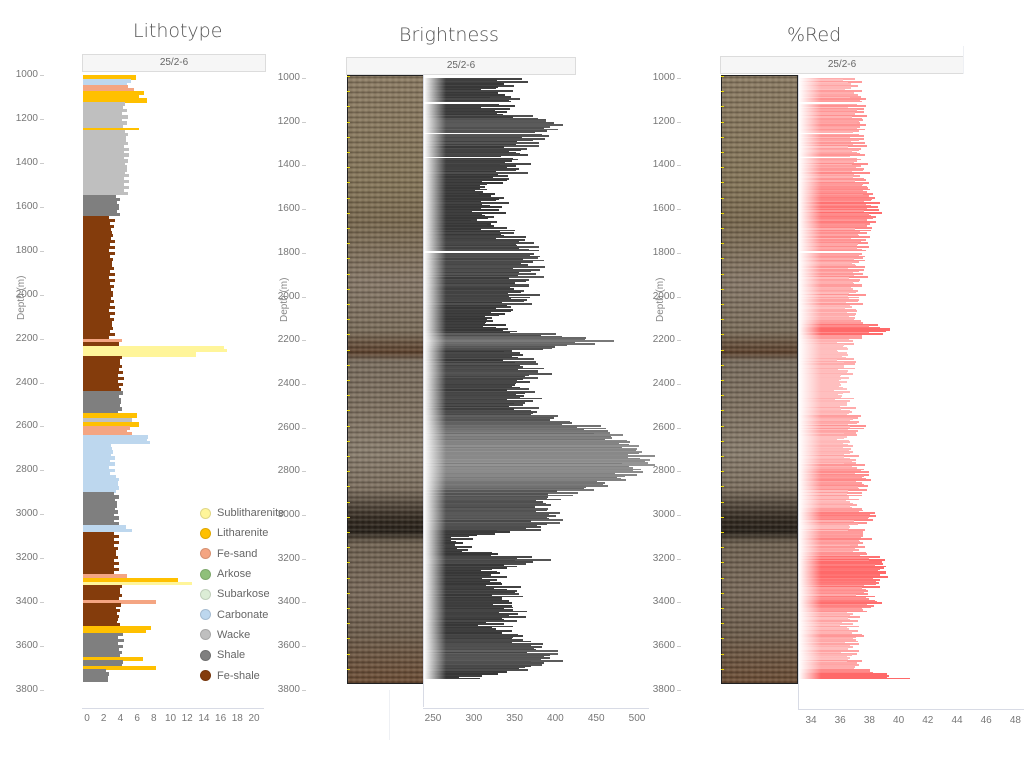 The height and width of the screenshot is (775, 1024). What do you see at coordinates (242, 655) in the screenshot?
I see `legend-item-shale: Shale` at bounding box center [242, 655].